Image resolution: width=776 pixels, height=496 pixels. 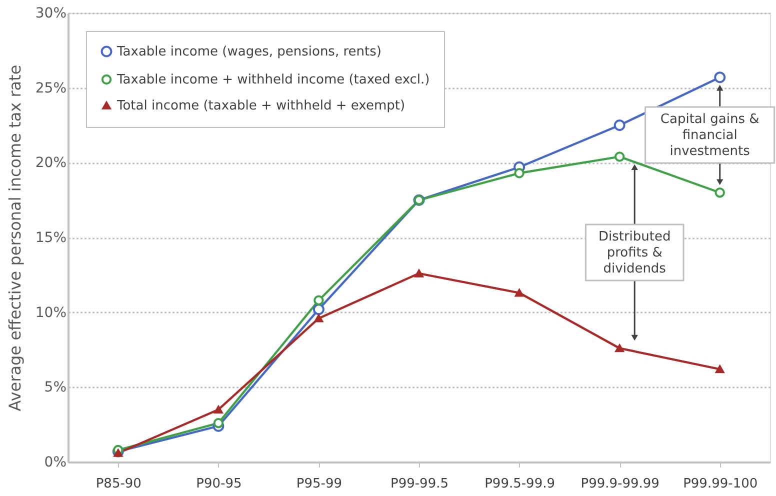 What do you see at coordinates (55, 462) in the screenshot?
I see `y-tick-label: 0%` at bounding box center [55, 462].